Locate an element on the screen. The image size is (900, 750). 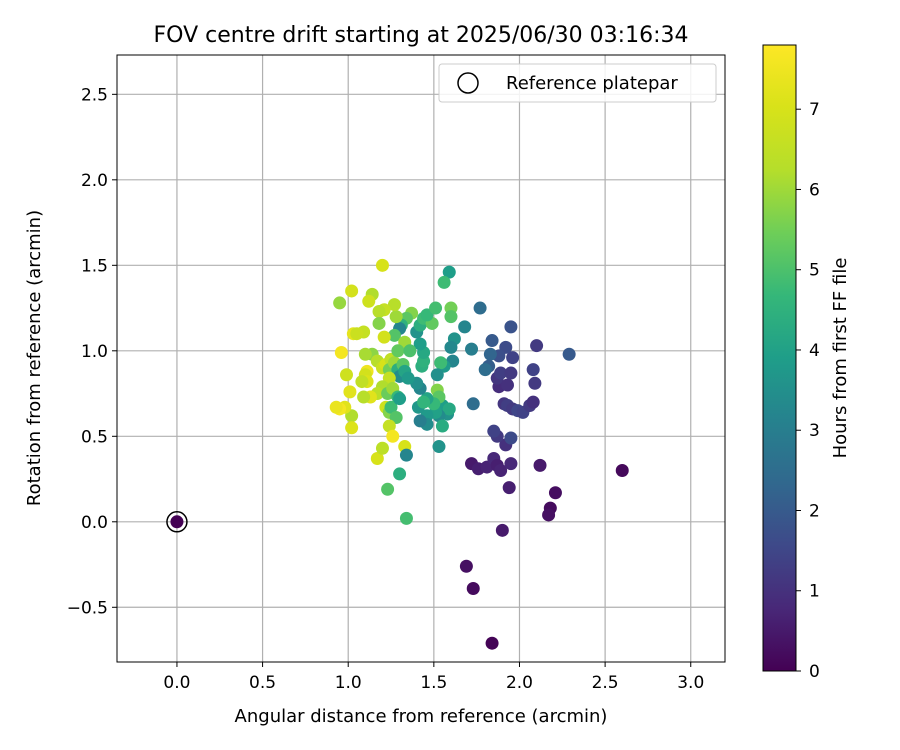
colorbar-tick-label: 5 is located at coordinates (814, 271).